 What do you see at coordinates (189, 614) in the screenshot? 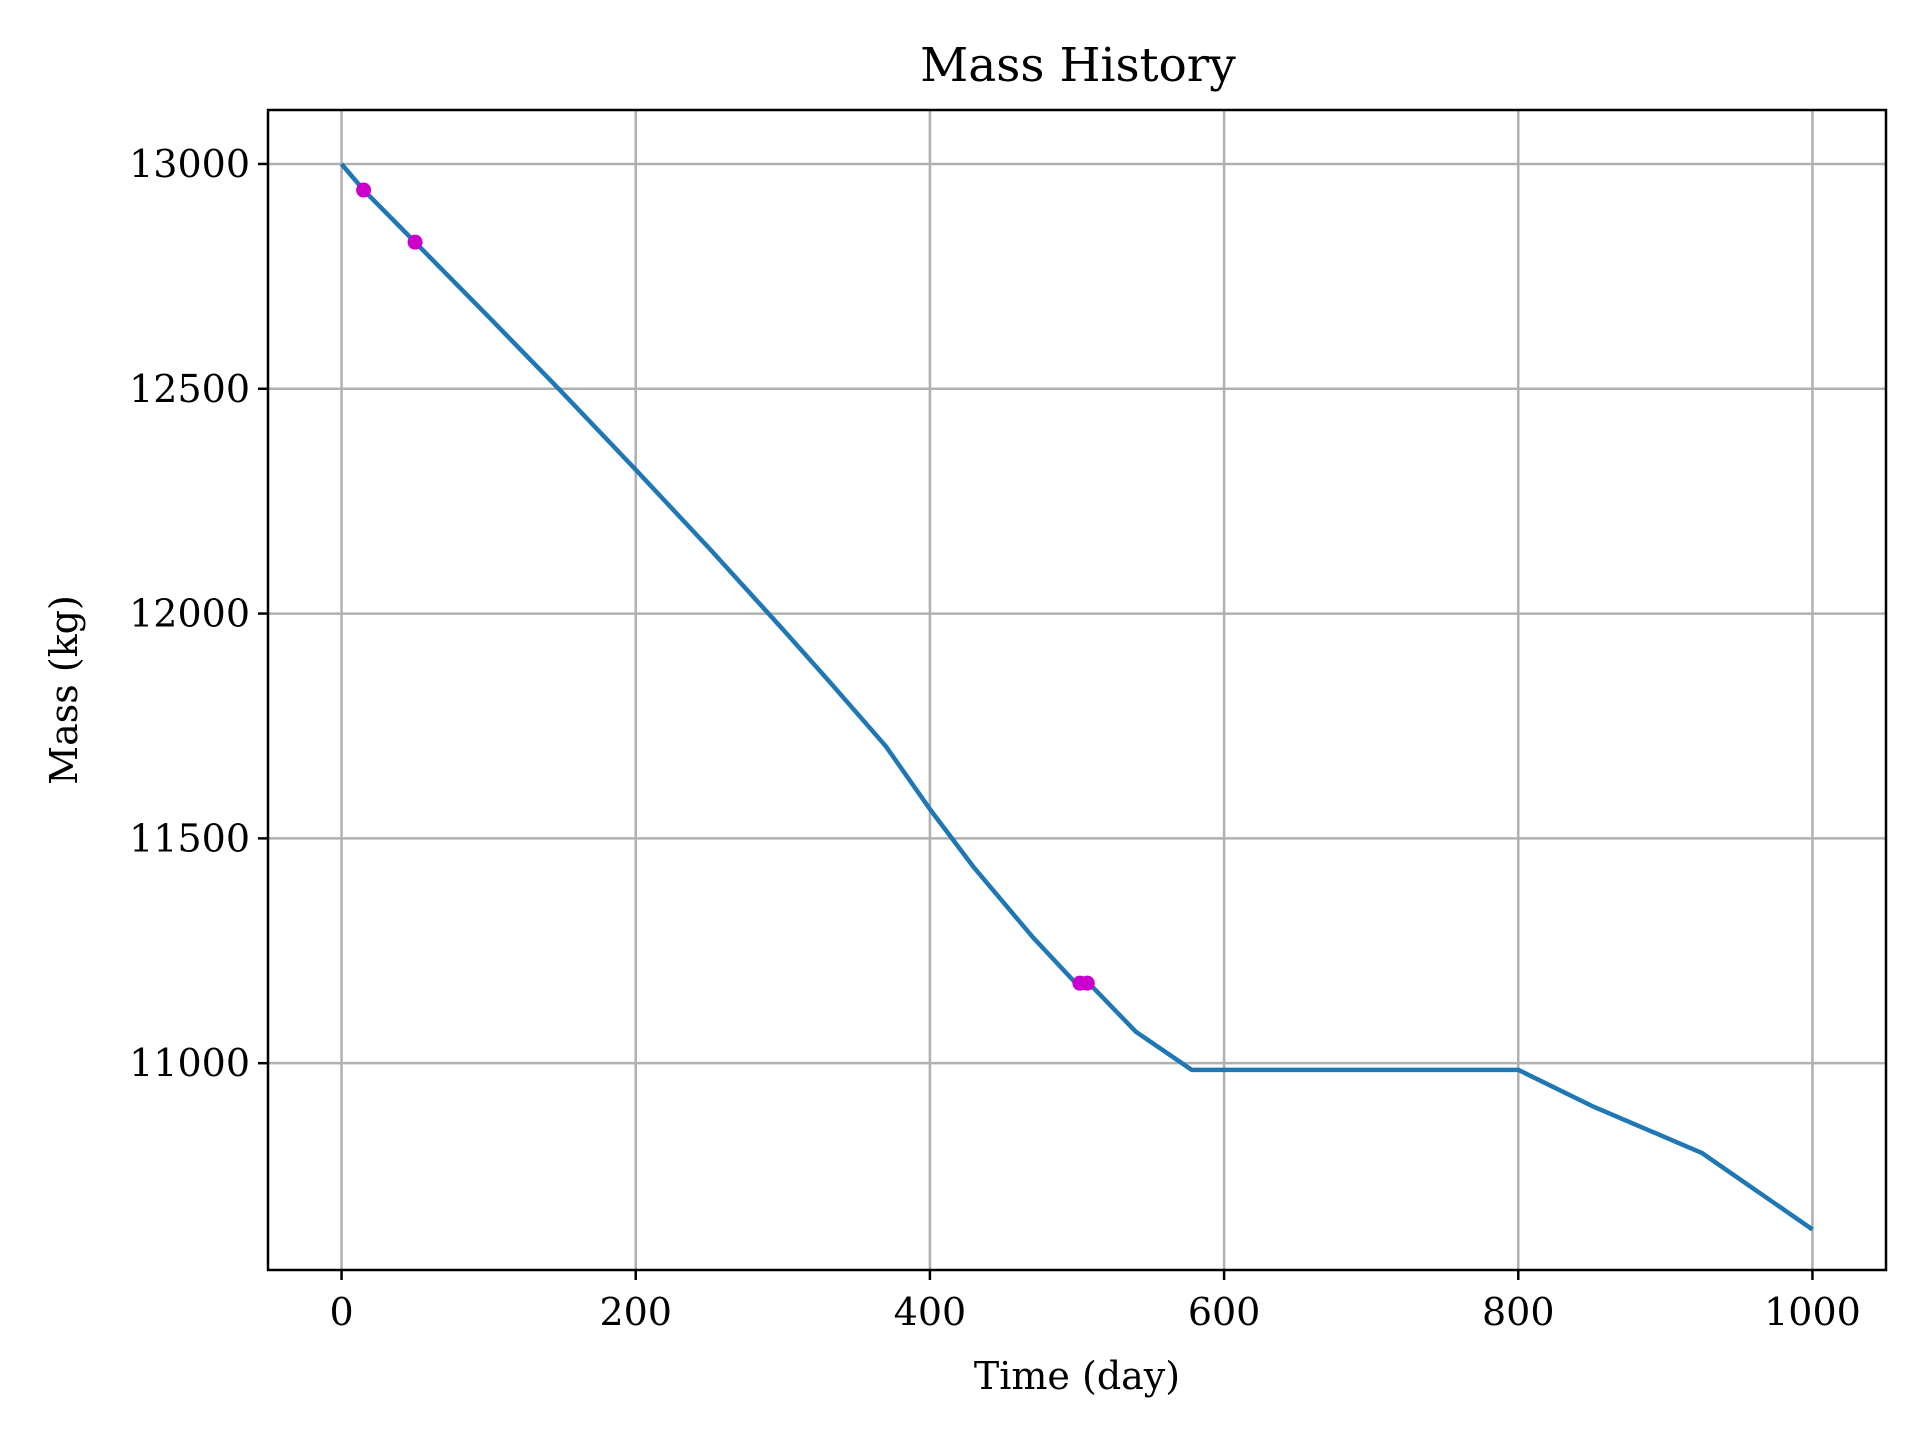
I see `y-tick-label: 12000` at bounding box center [189, 614].